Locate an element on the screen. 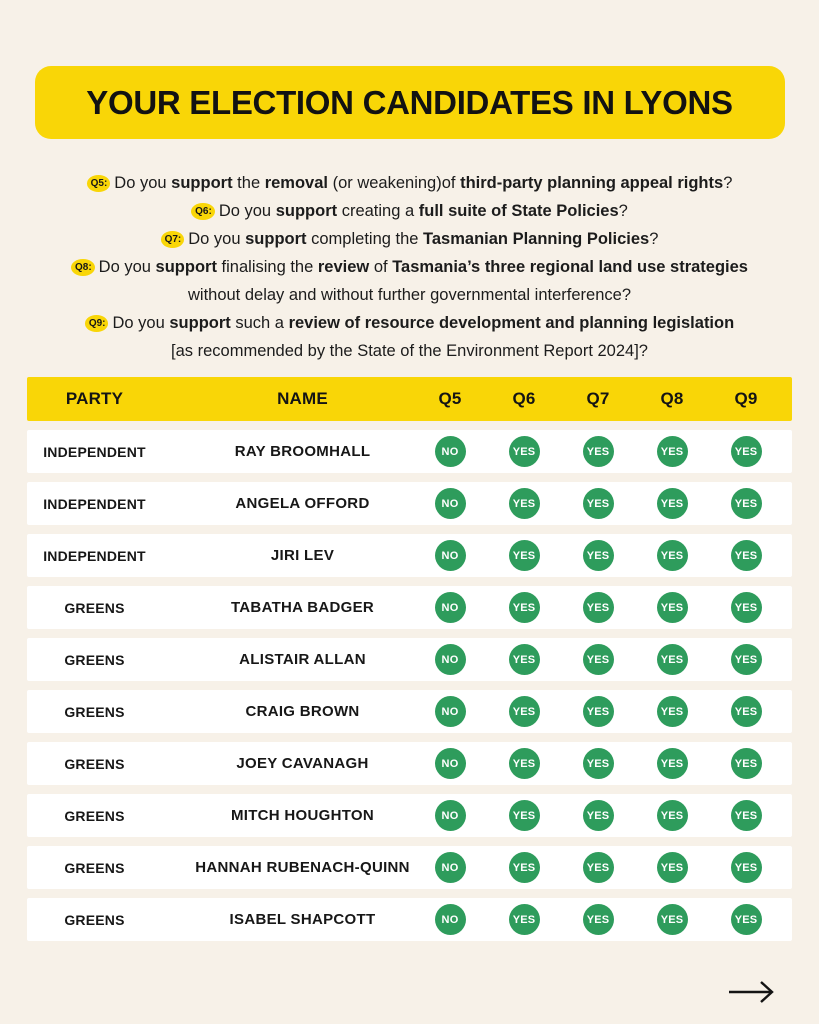  name-cell: JIRI LEV is located at coordinates (302, 555).